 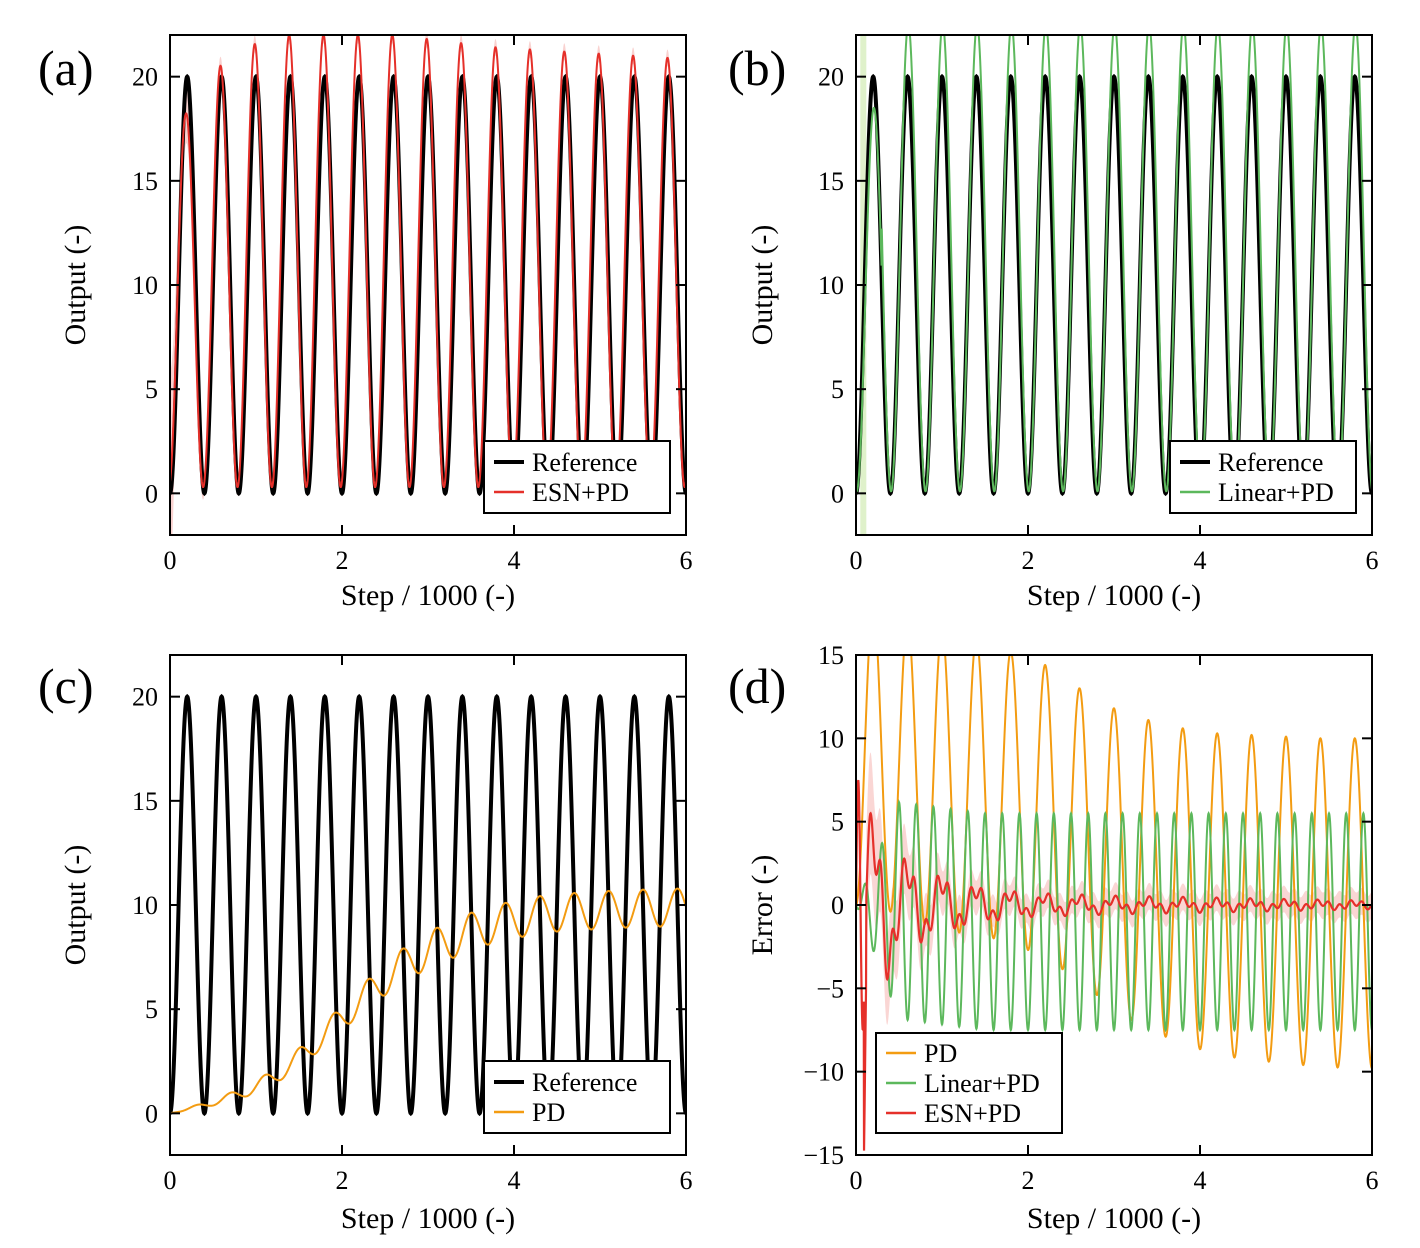 What do you see at coordinates (145, 77) in the screenshot?
I see `y-tick-label-a-20: 20` at bounding box center [145, 77].